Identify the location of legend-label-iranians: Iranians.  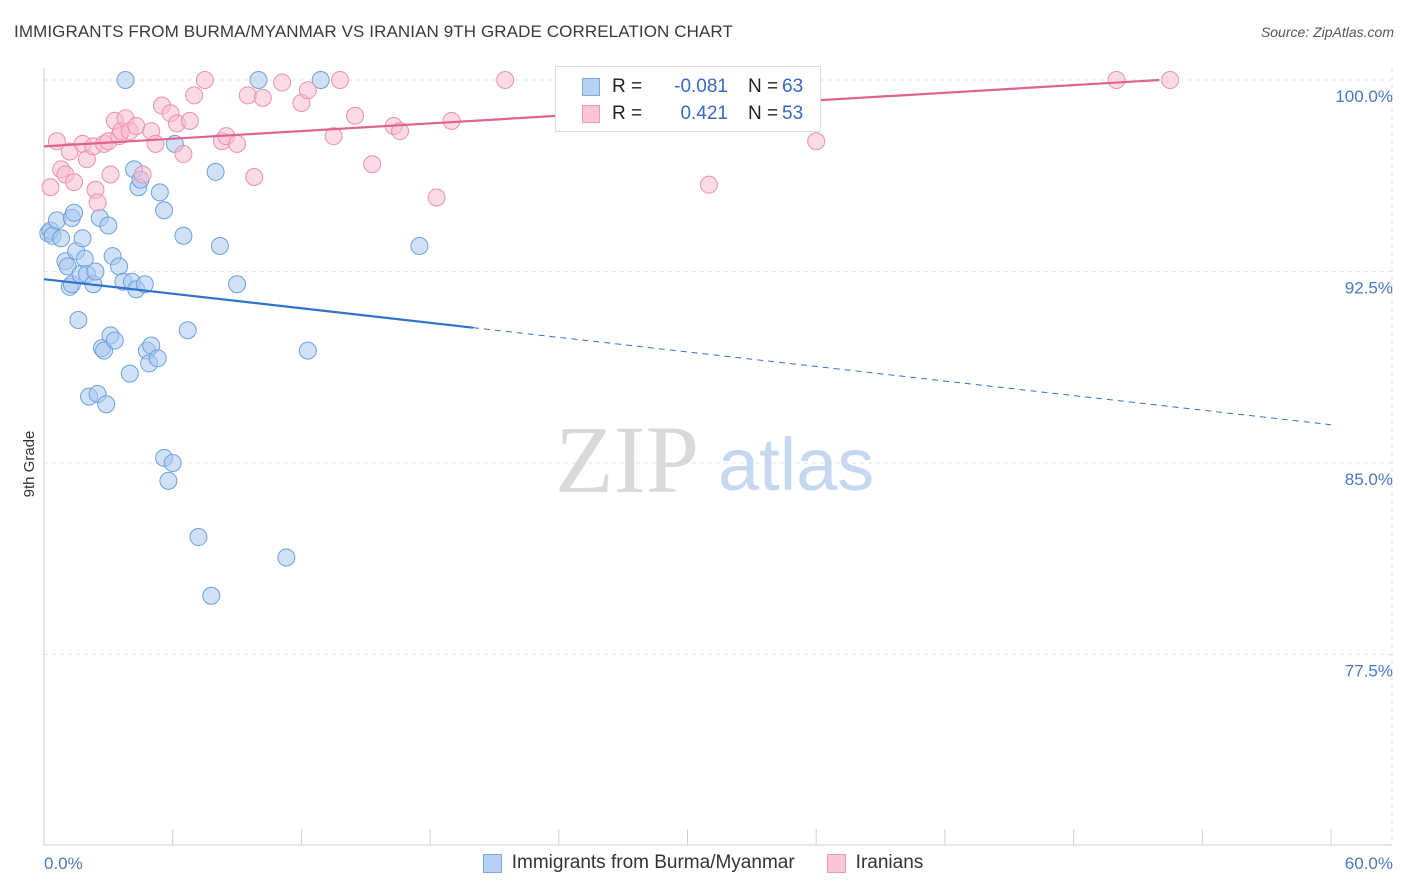
(889, 862).